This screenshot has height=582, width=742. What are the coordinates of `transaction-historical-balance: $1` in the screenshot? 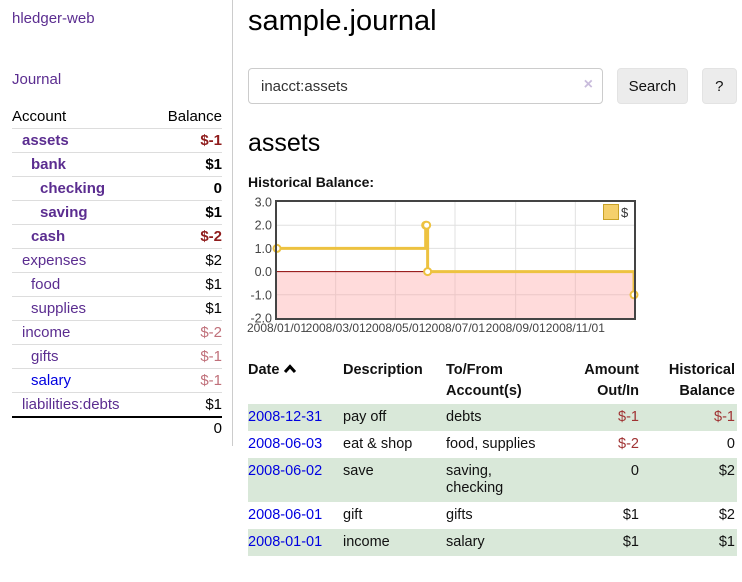 It's located at (726, 542).